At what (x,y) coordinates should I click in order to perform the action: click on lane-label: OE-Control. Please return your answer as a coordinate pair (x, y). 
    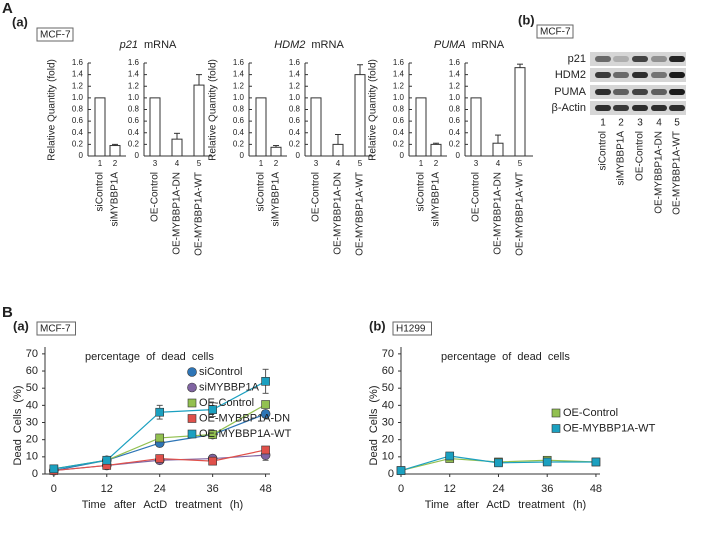
    Looking at the image, I should click on (640, 156).